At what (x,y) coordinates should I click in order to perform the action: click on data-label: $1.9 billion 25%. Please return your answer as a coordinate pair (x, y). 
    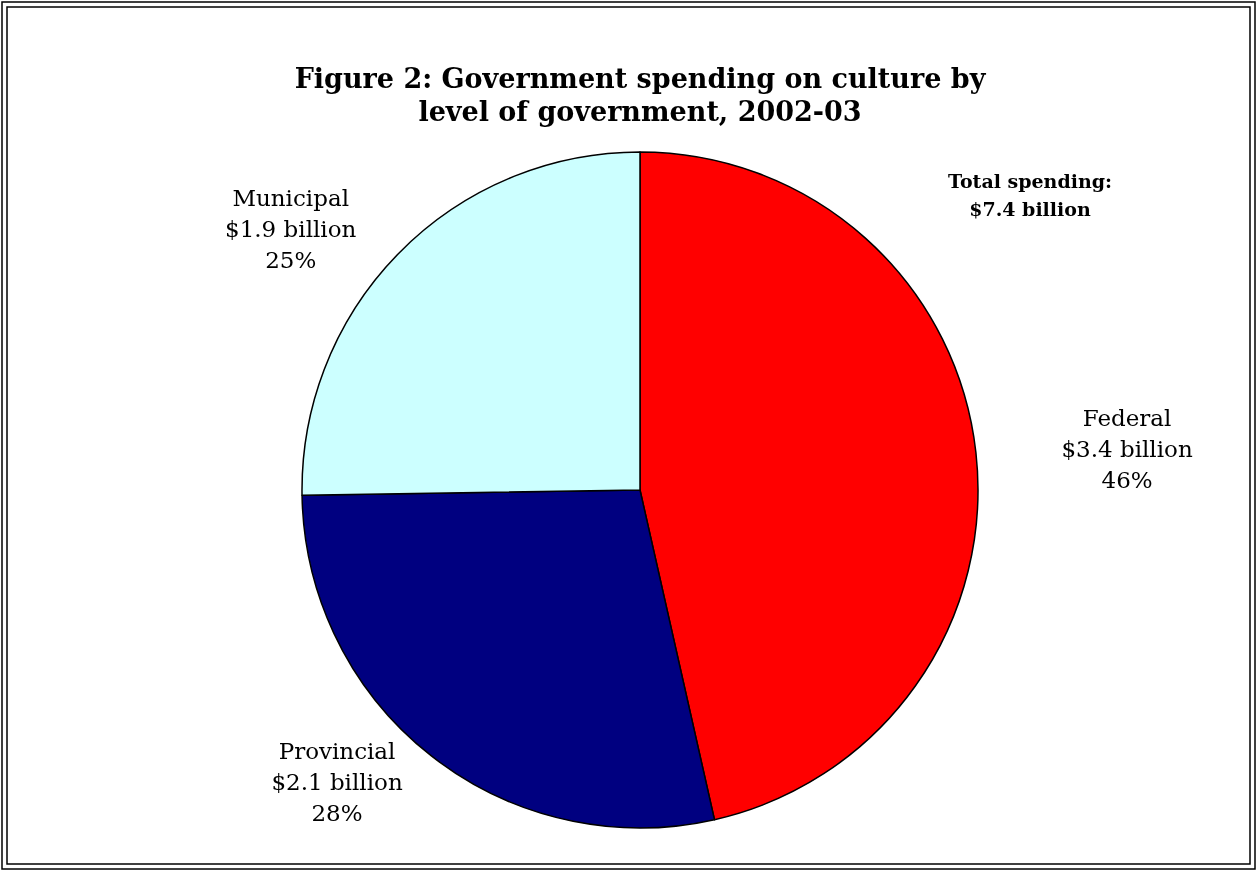
    Looking at the image, I should click on (291, 245).